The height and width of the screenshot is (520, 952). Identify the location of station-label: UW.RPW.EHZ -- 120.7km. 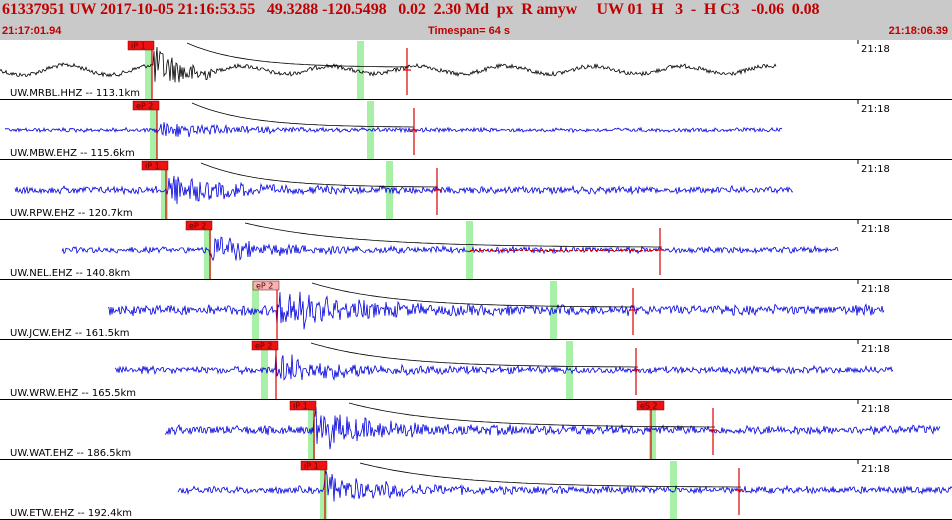
(71, 213).